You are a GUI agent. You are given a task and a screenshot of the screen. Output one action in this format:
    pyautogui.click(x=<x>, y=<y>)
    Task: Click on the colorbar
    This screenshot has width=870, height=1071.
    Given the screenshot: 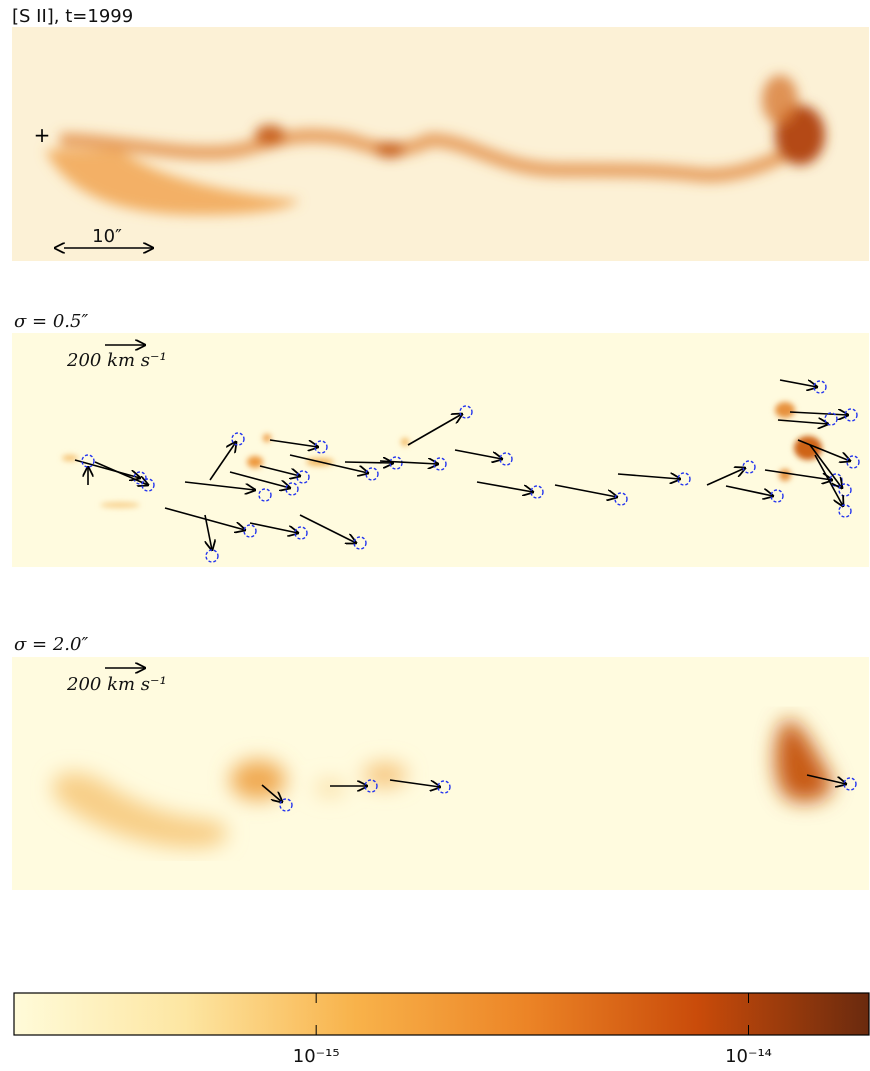 What is the action you would take?
    pyautogui.click(x=441, y=1014)
    